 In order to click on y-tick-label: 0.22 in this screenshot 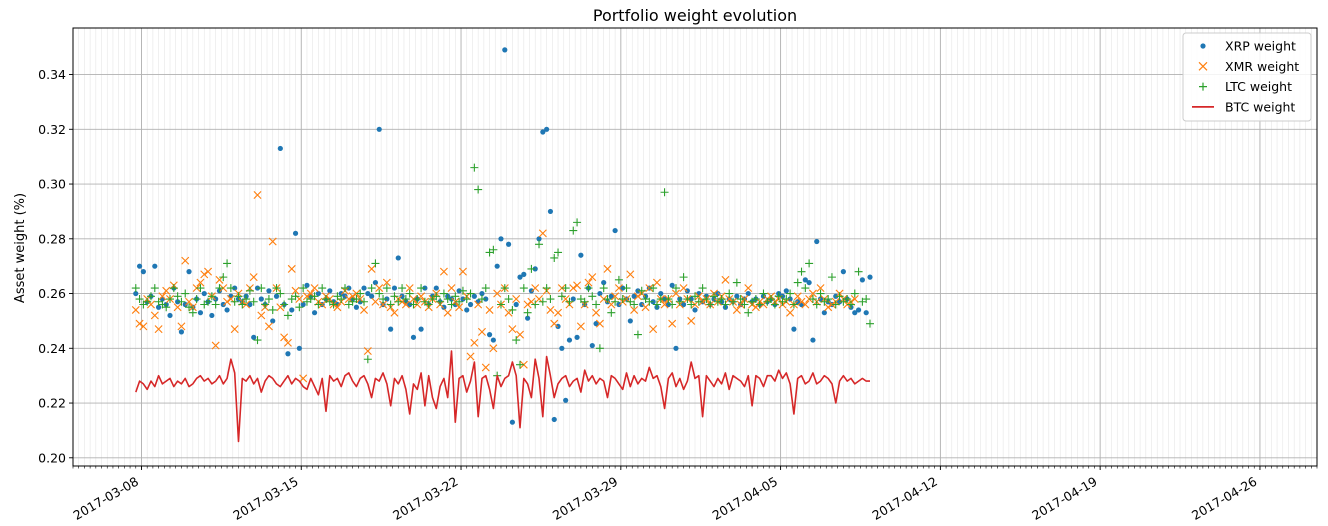, I will do `click(52, 403)`.